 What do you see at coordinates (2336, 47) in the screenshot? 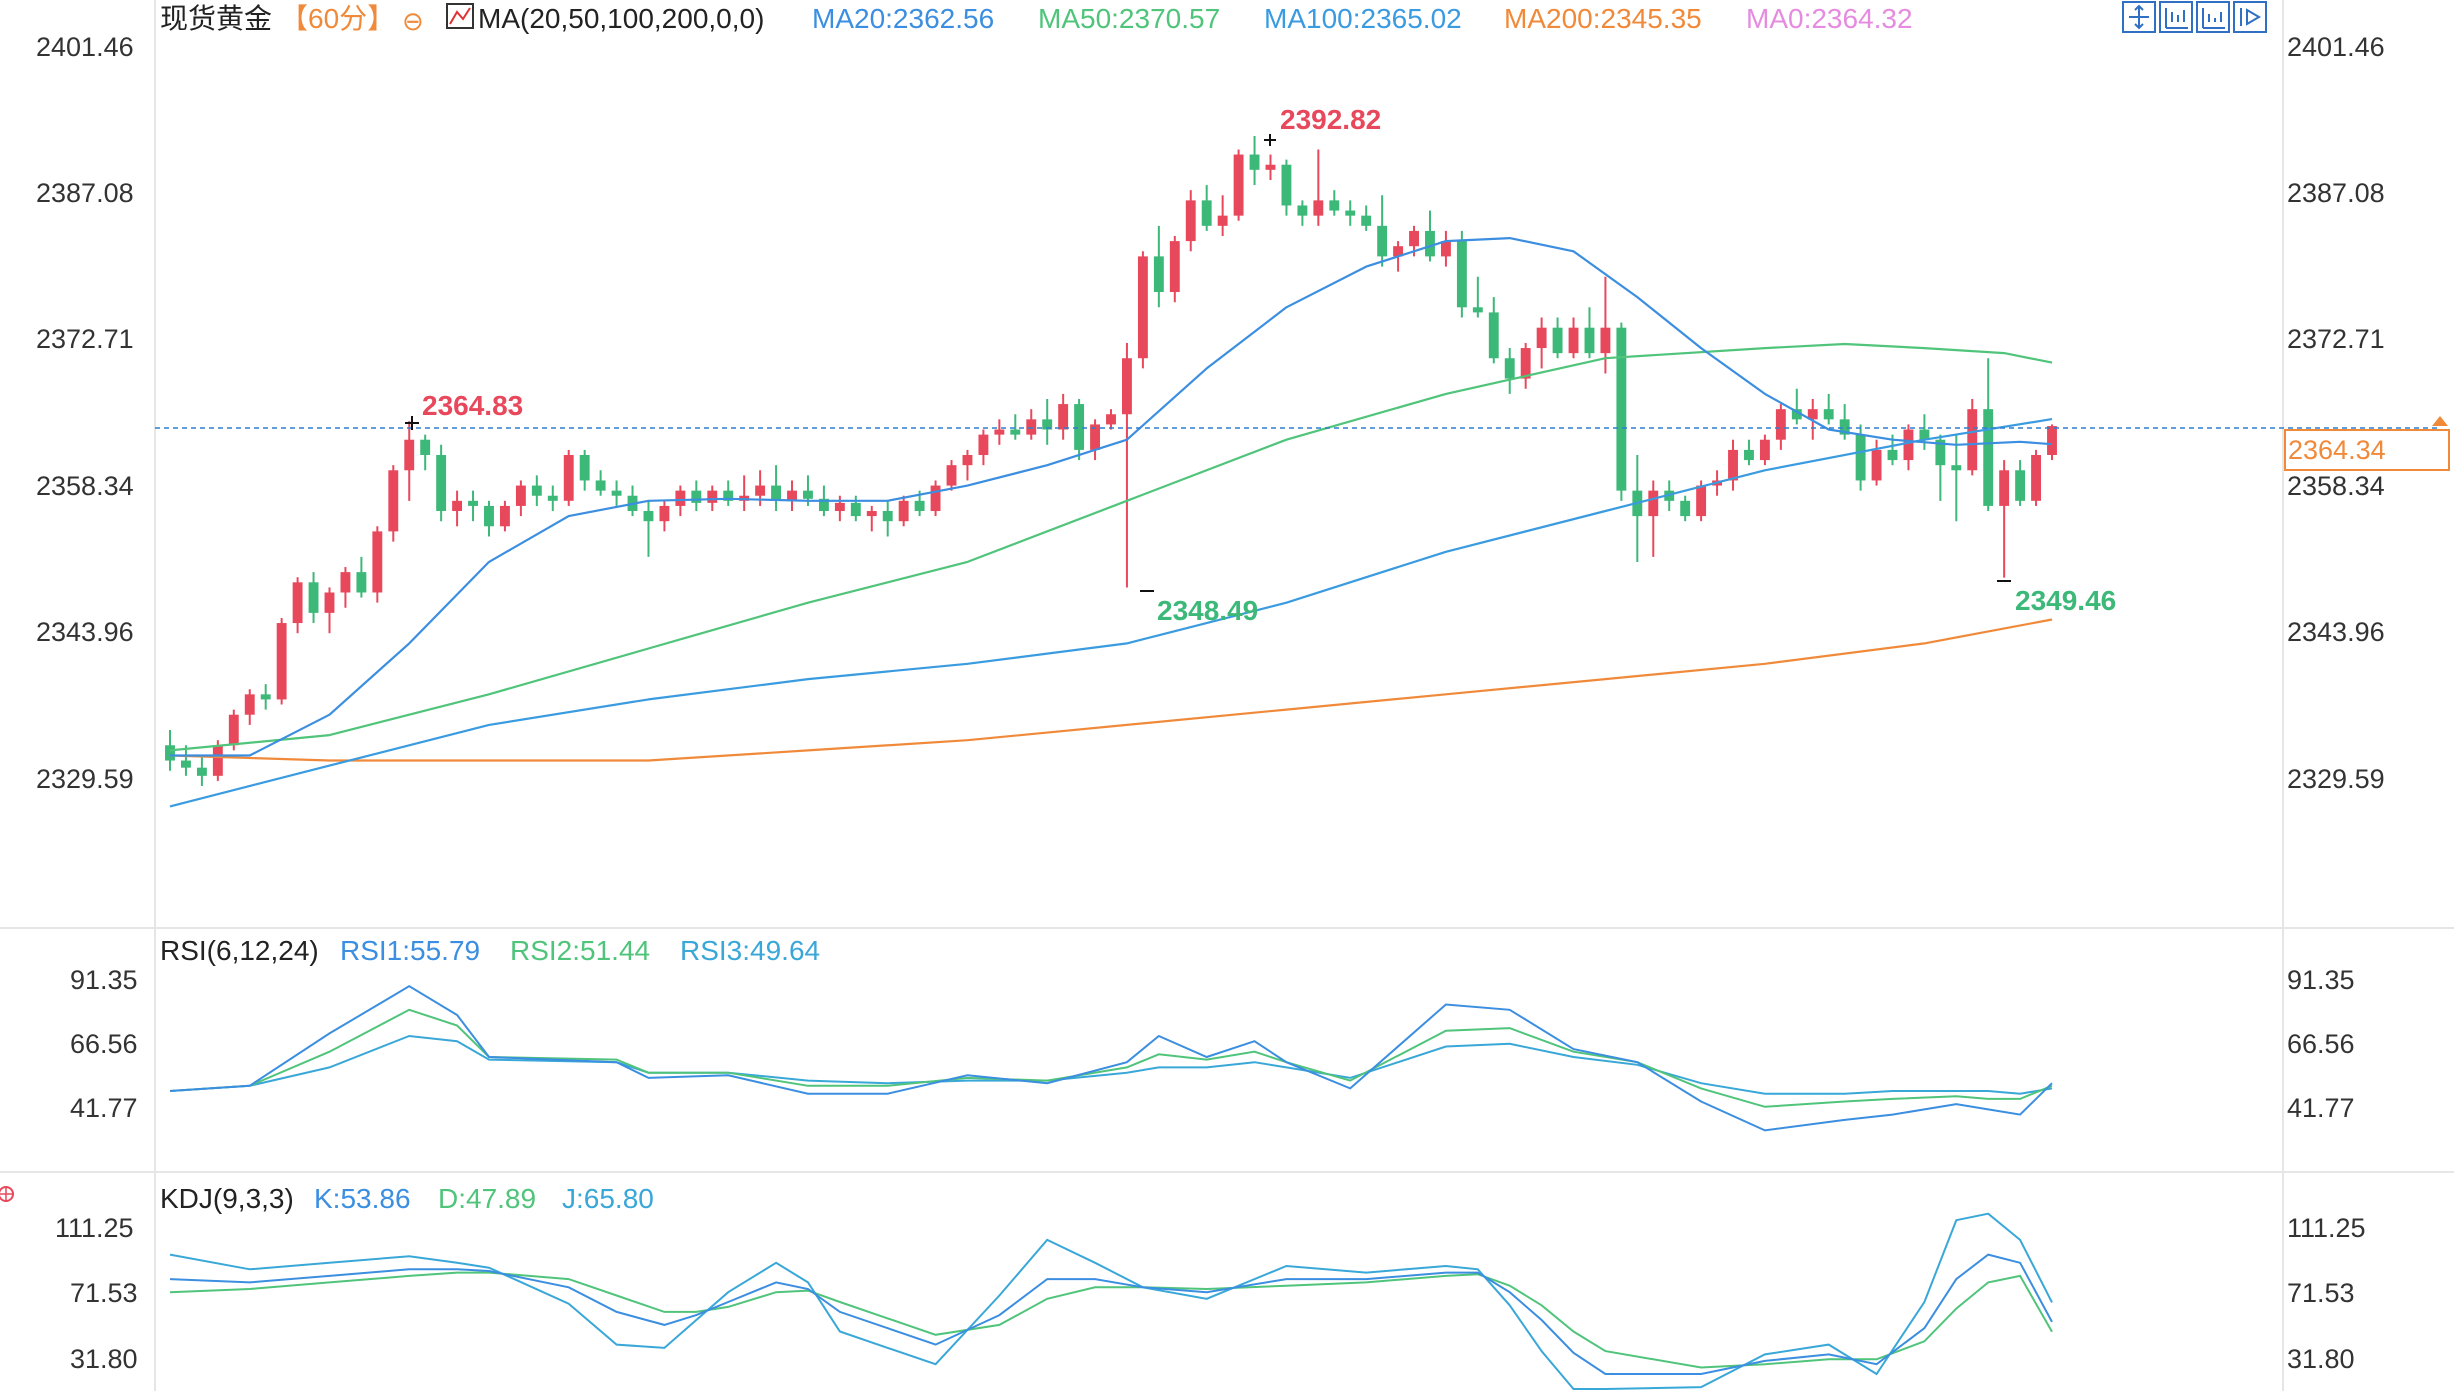
I see `price-tick-right-1: 2401.46` at bounding box center [2336, 47].